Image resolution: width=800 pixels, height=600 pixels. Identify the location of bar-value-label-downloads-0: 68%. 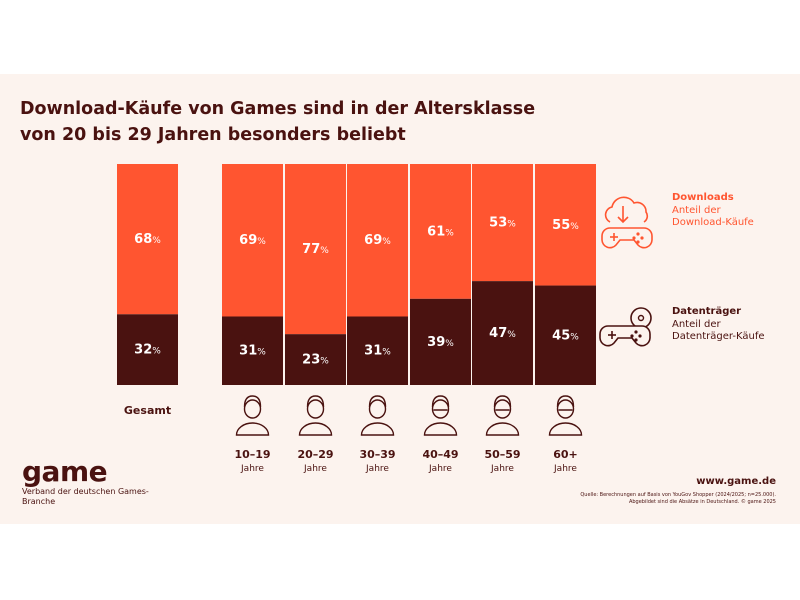
(147, 239).